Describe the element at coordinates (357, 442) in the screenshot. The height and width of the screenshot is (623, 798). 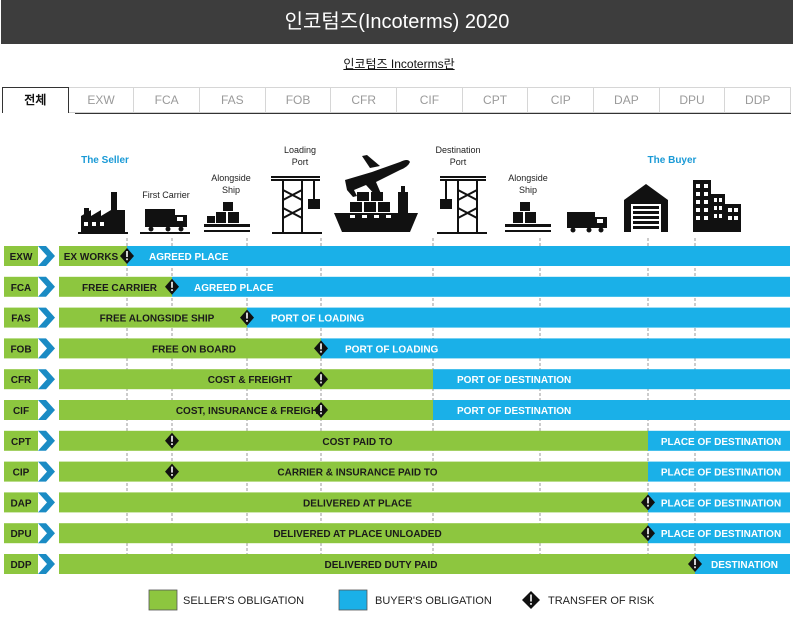
I see `seller-obligation-label: COST PAID TO` at that location.